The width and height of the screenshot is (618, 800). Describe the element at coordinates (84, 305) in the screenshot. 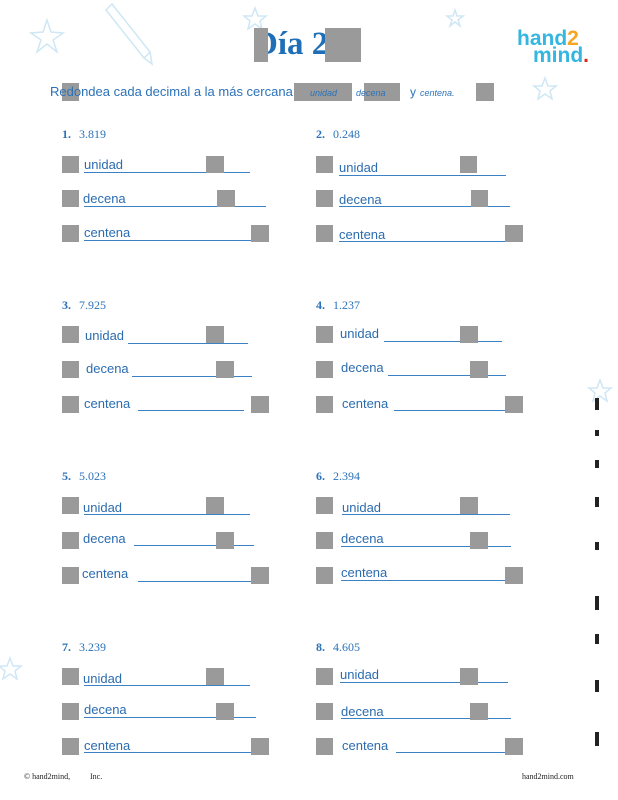

I see `problem-3-number: 3. 7.925` at that location.